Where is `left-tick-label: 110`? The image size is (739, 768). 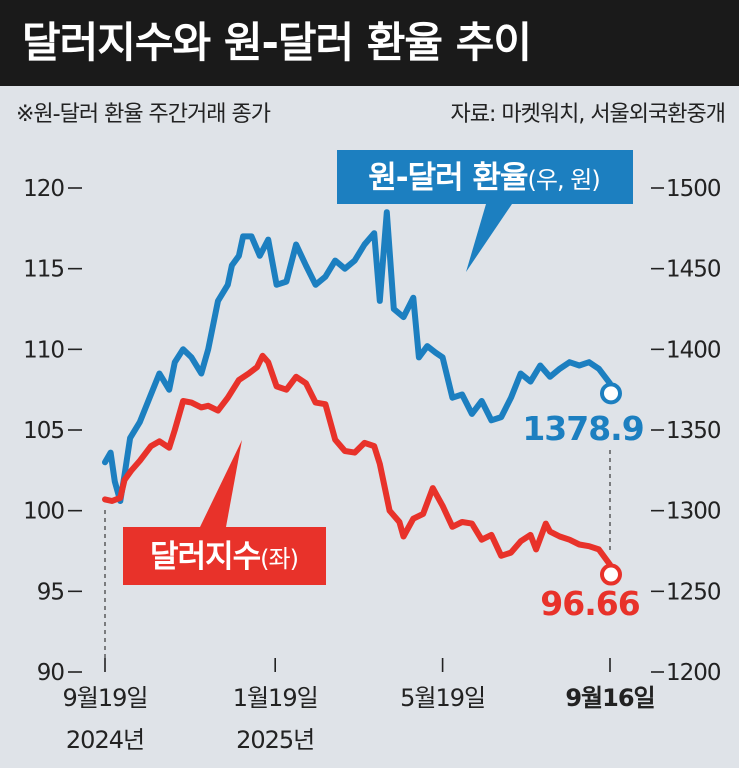
left-tick-label: 110 is located at coordinates (43, 350).